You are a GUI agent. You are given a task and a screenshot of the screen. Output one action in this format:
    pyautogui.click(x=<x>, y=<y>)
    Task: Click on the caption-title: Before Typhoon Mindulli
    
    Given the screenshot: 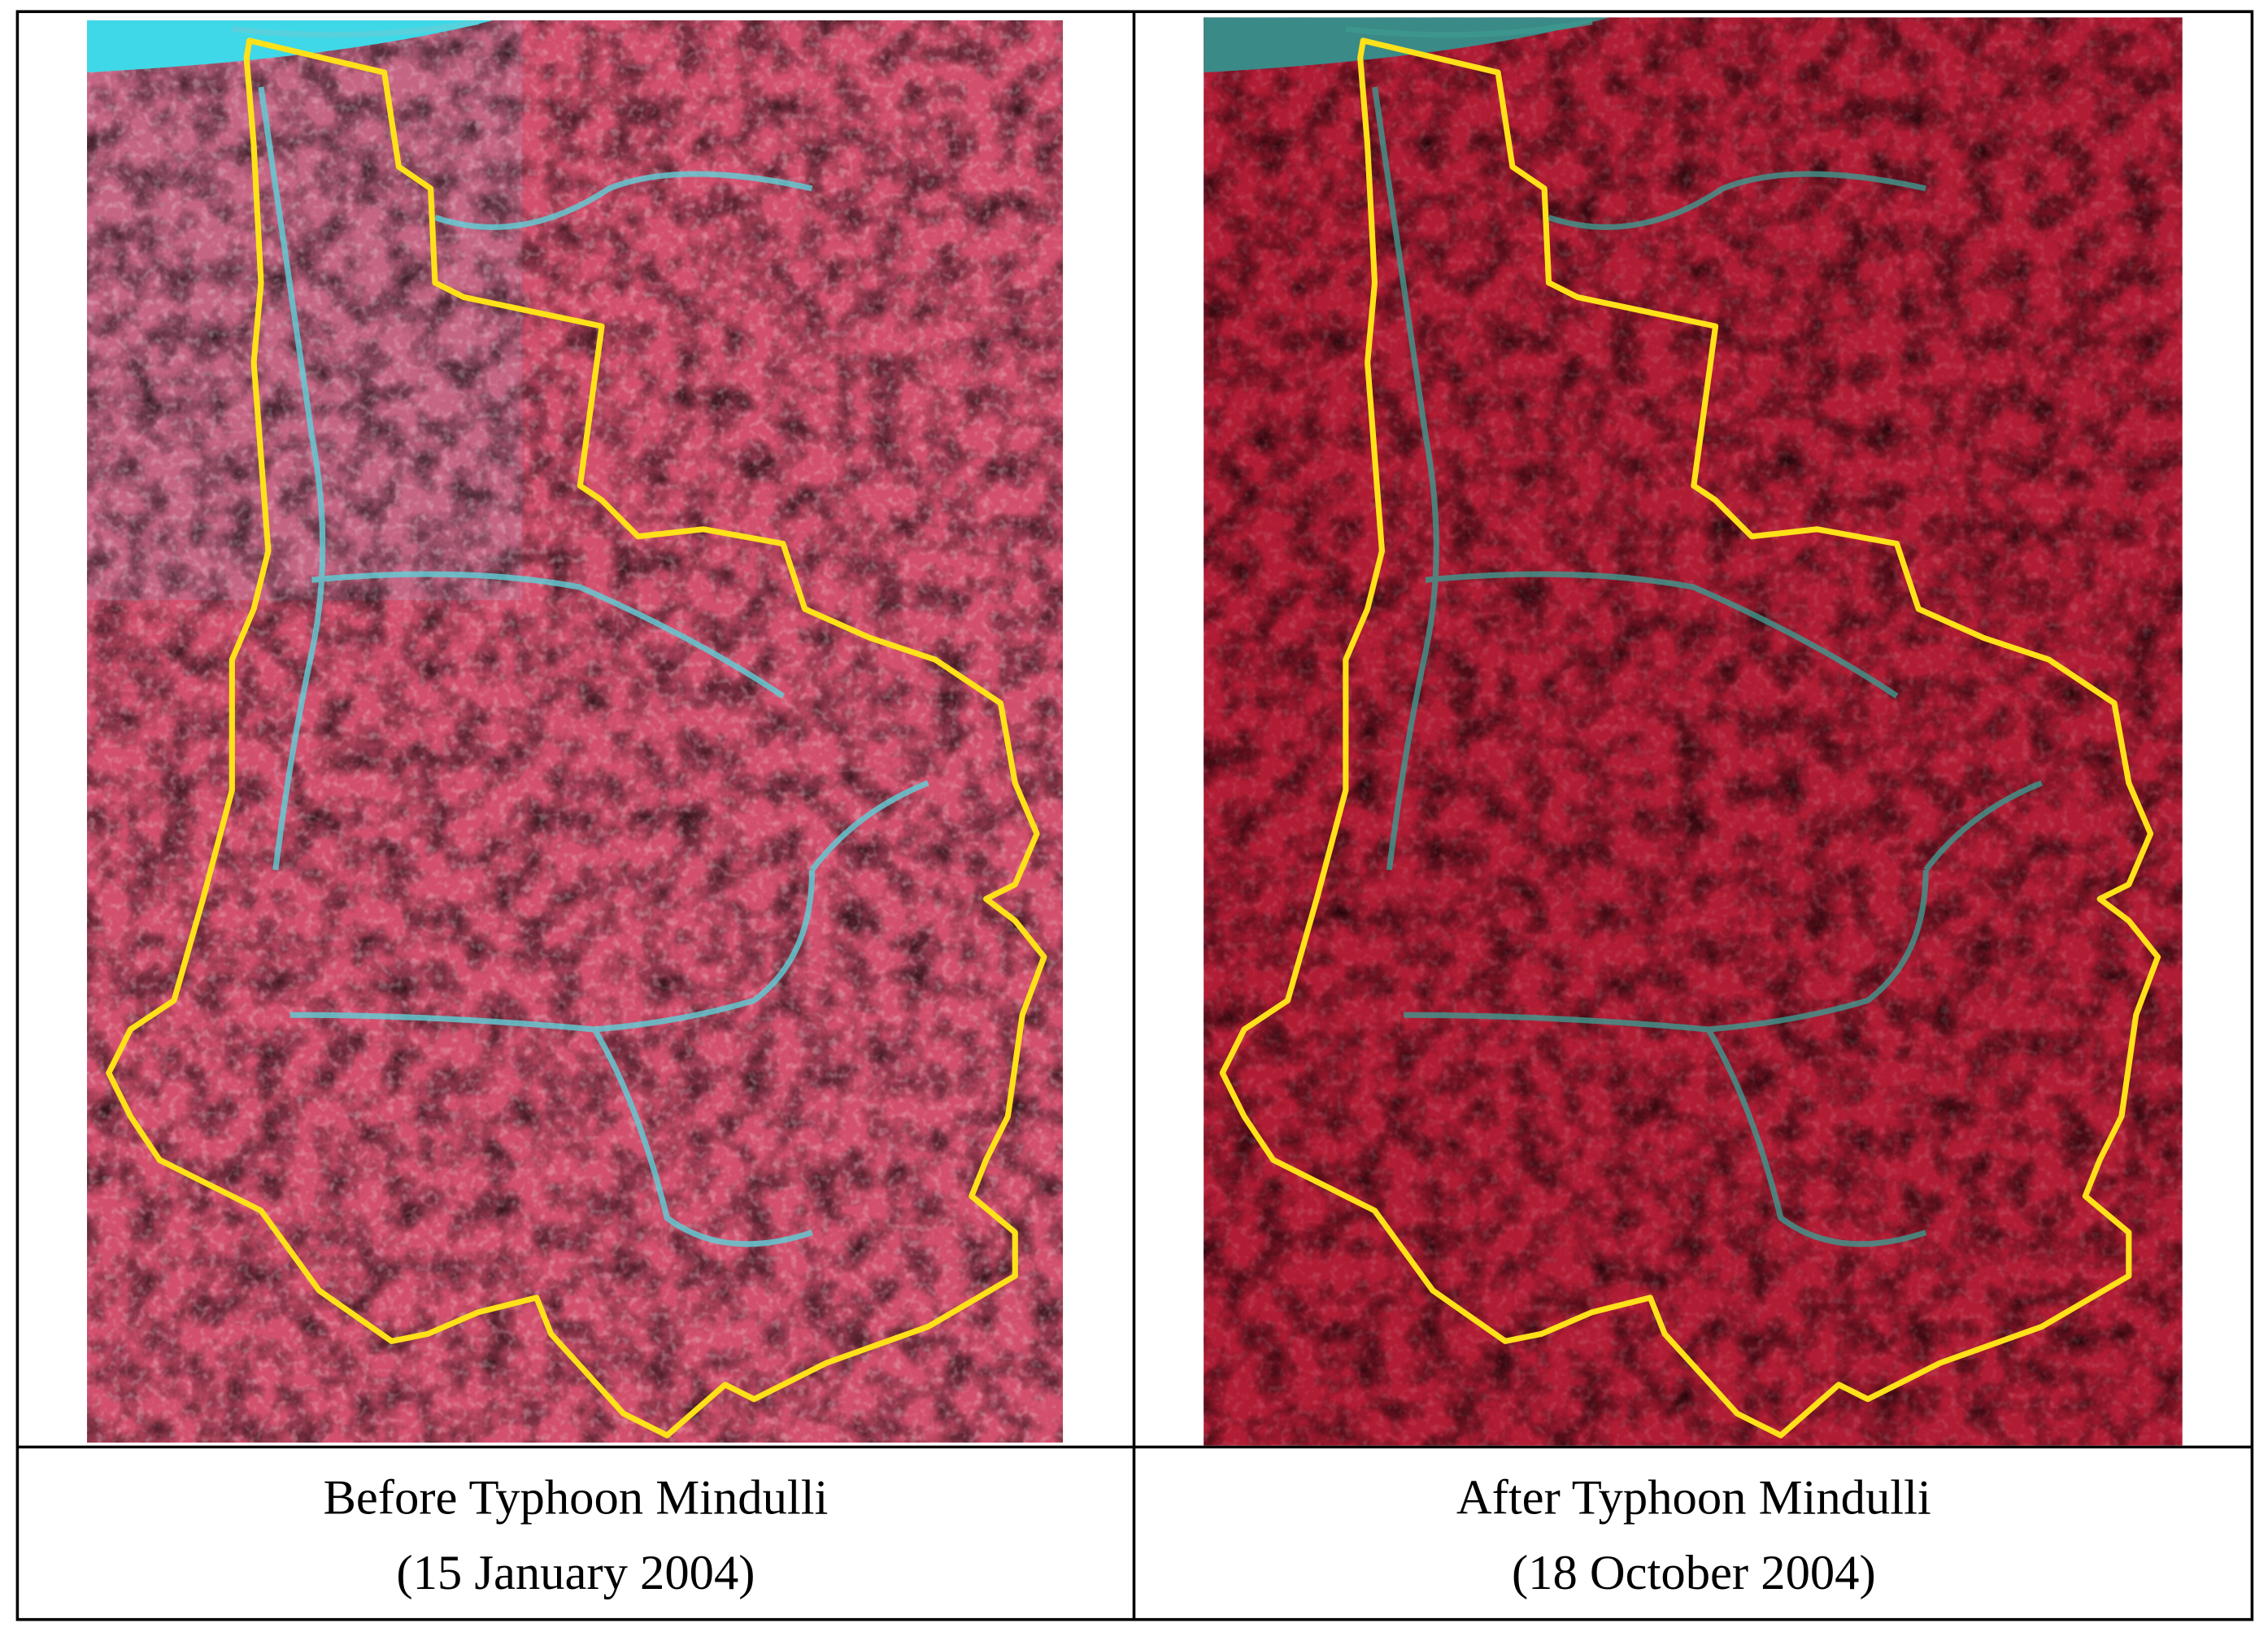 What is the action you would take?
    pyautogui.click(x=575, y=1498)
    